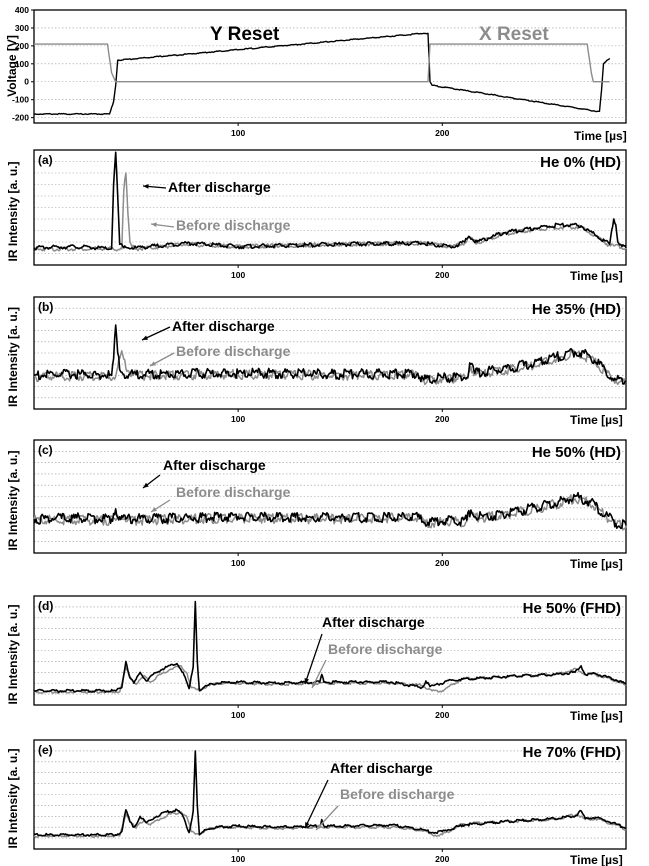 The height and width of the screenshot is (866, 649). Describe the element at coordinates (45, 450) in the screenshot. I see `panel-label-c: (c)` at that location.